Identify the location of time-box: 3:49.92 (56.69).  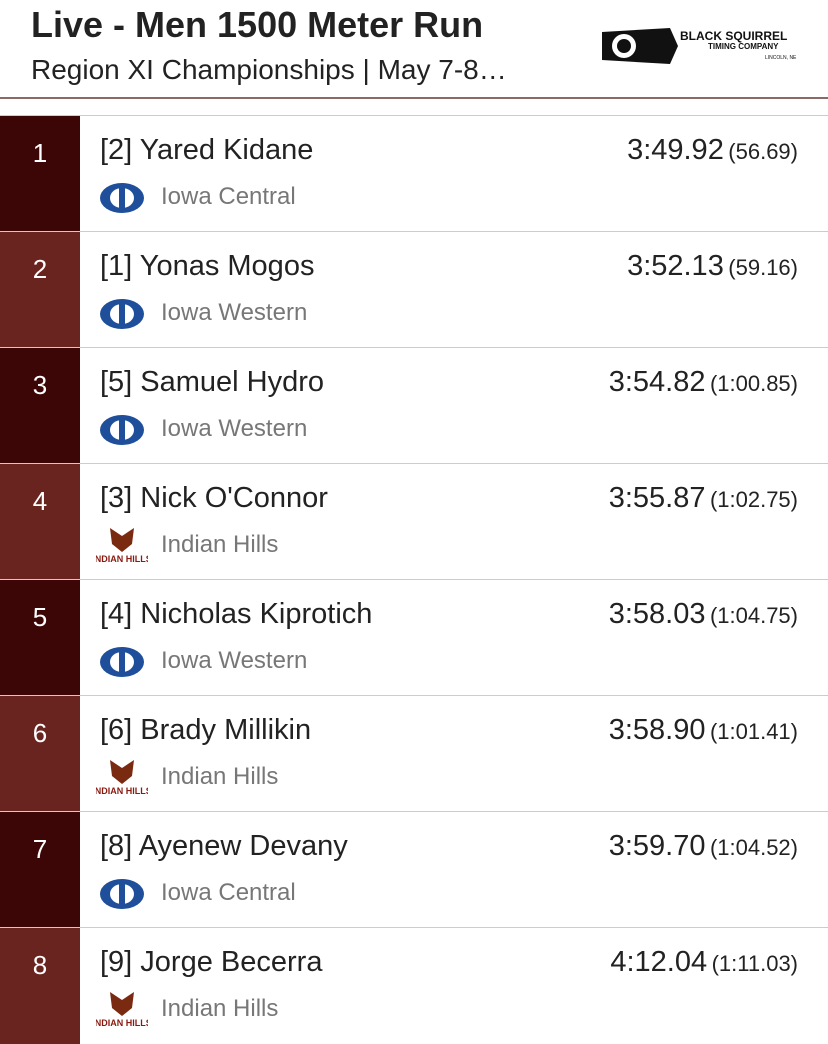
(712, 150).